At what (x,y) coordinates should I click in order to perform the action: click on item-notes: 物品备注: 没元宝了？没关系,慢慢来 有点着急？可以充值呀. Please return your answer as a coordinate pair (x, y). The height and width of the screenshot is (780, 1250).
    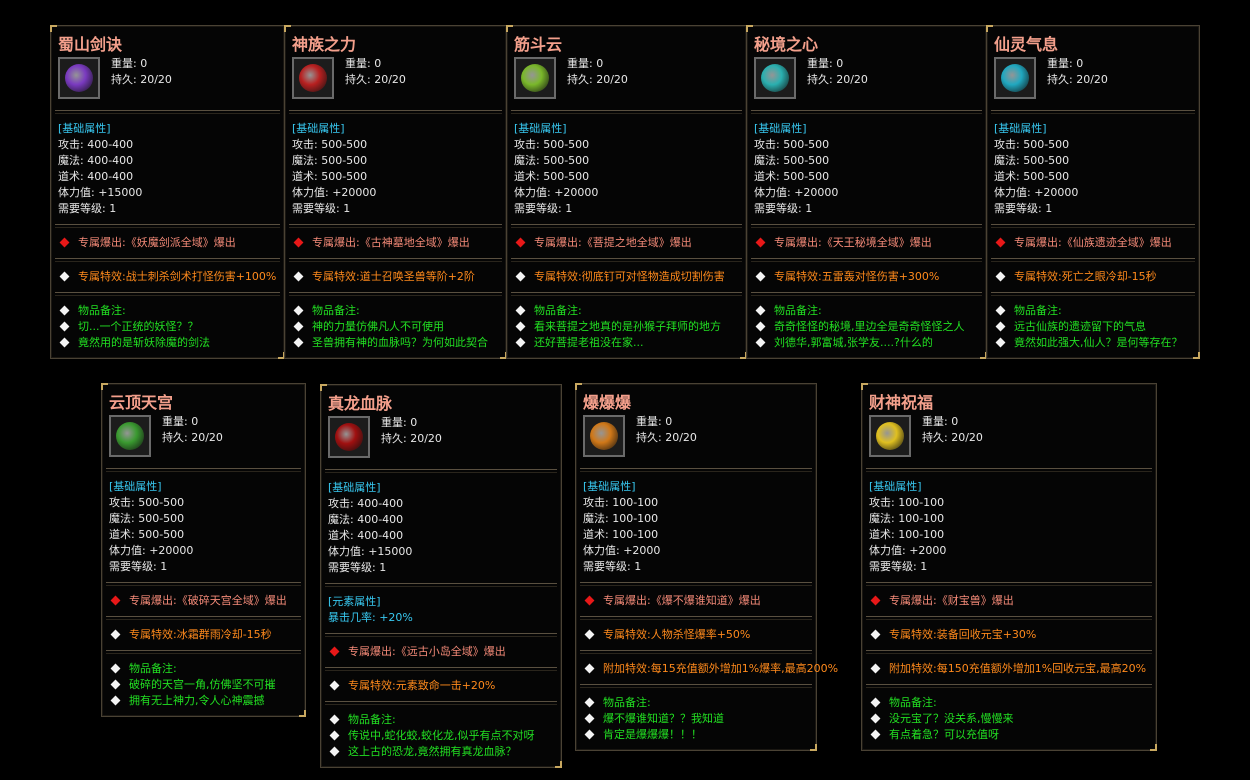
    Looking at the image, I should click on (1009, 719).